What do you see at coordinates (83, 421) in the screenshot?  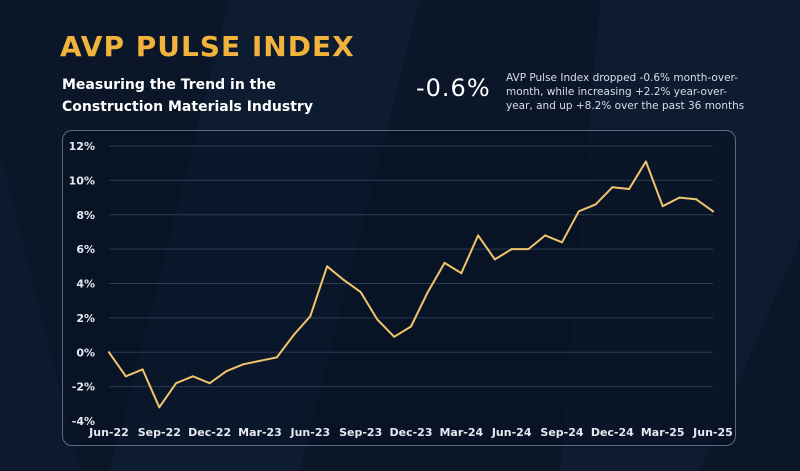 I see `y-tick-label: -4%` at bounding box center [83, 421].